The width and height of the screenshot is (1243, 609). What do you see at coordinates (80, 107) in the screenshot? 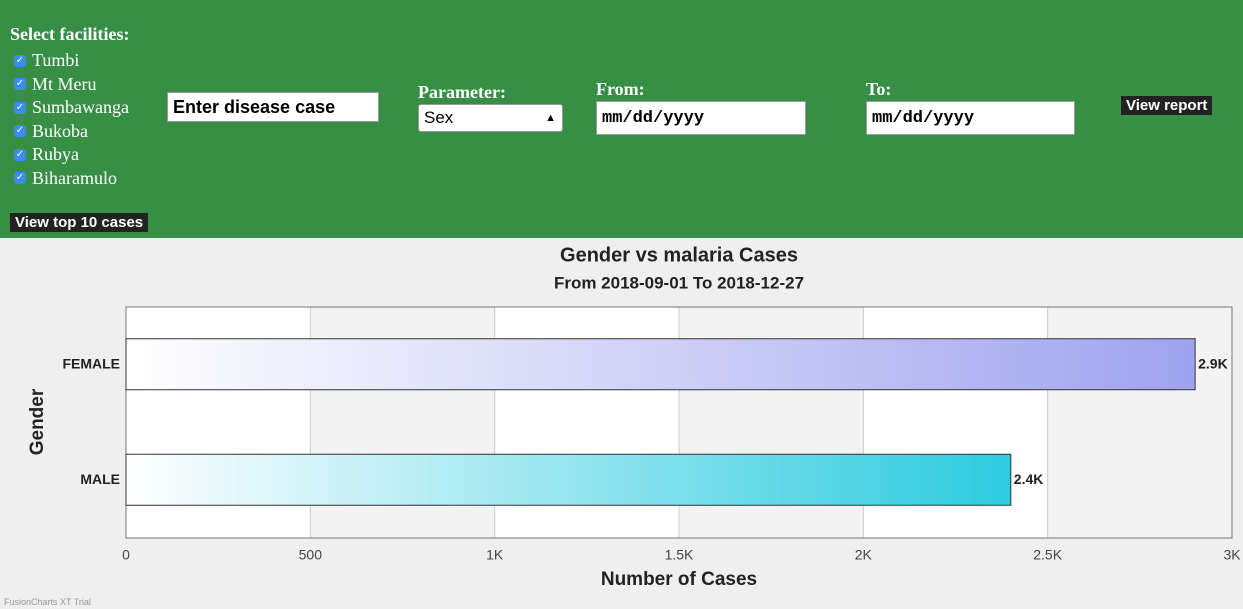
I see `facility-name: Sumbawanga` at bounding box center [80, 107].